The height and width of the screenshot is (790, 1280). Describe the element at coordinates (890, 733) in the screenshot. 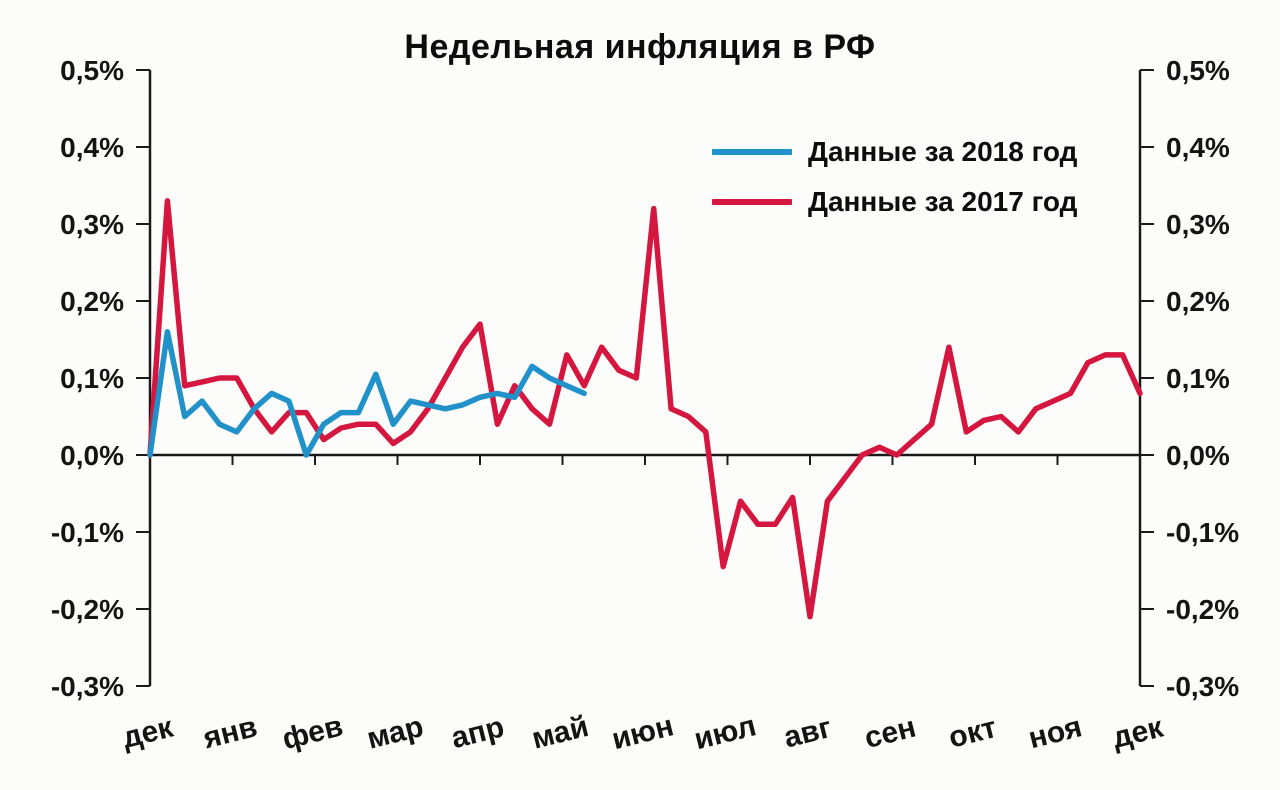

I see `x-axis-label: сен` at that location.